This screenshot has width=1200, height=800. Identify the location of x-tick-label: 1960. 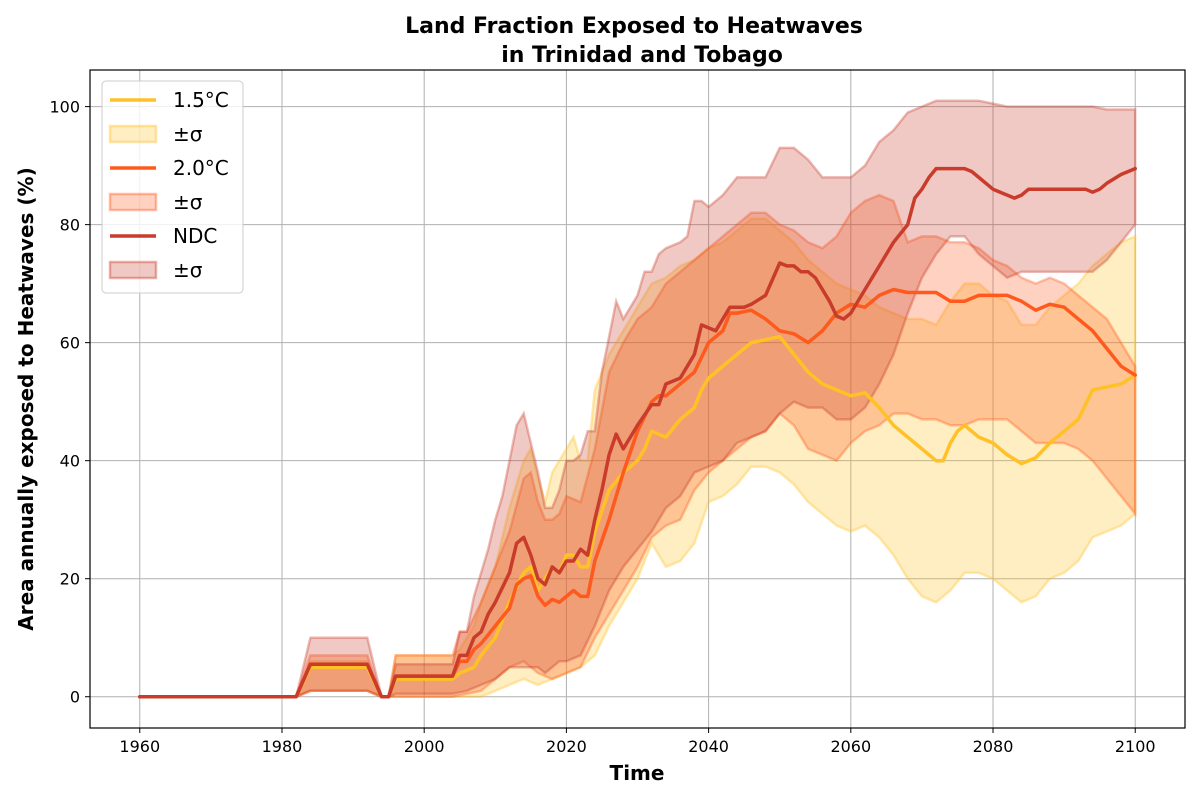
(139, 746).